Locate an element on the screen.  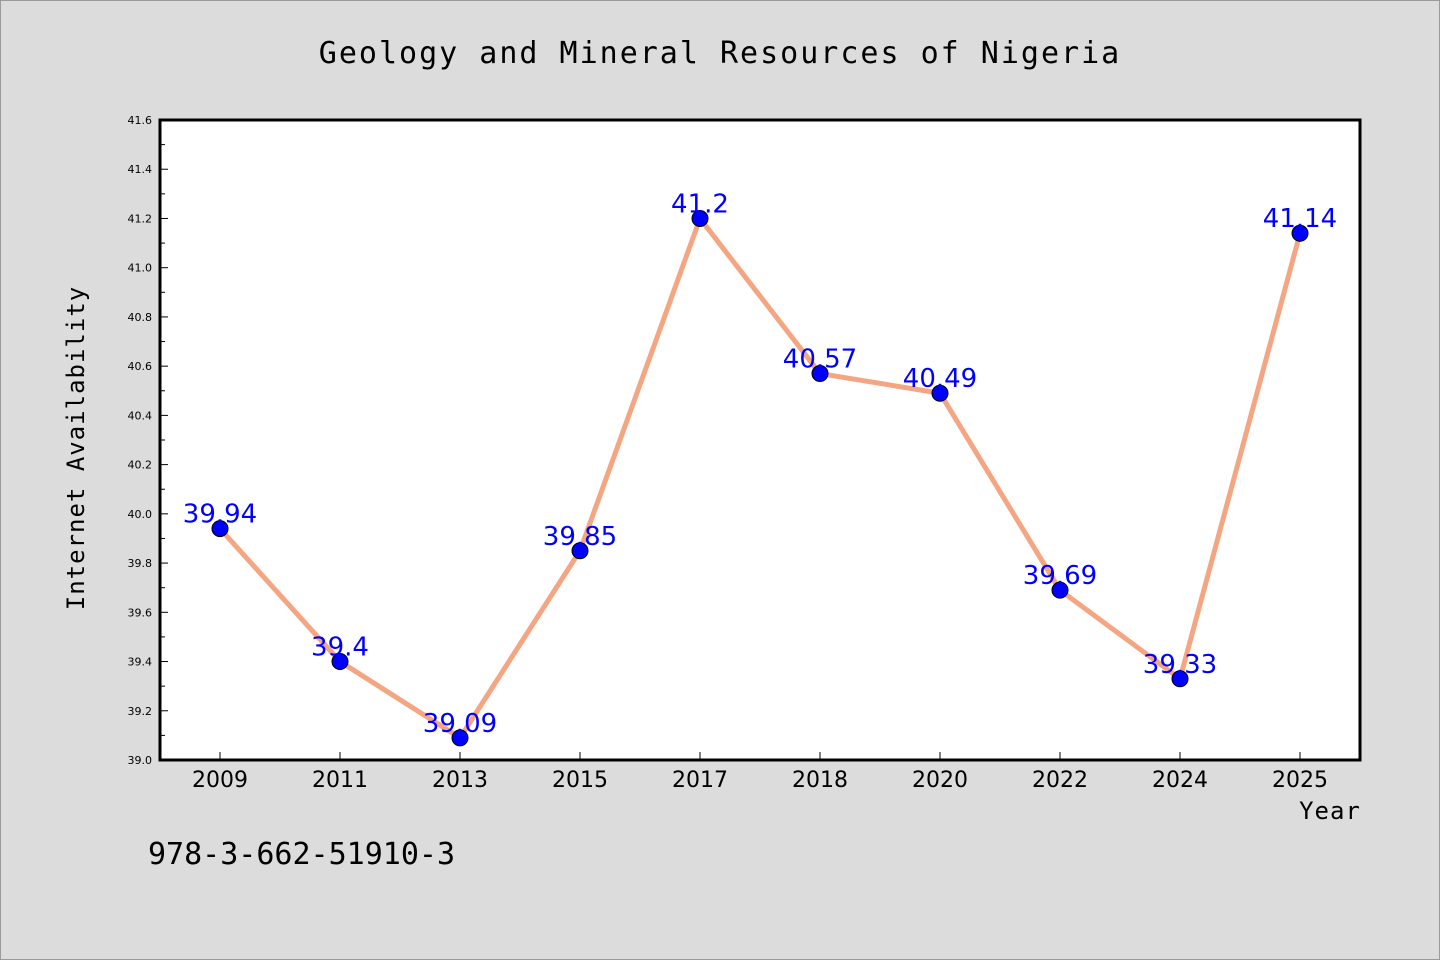
x-tick-label: 2022 is located at coordinates (1060, 780).